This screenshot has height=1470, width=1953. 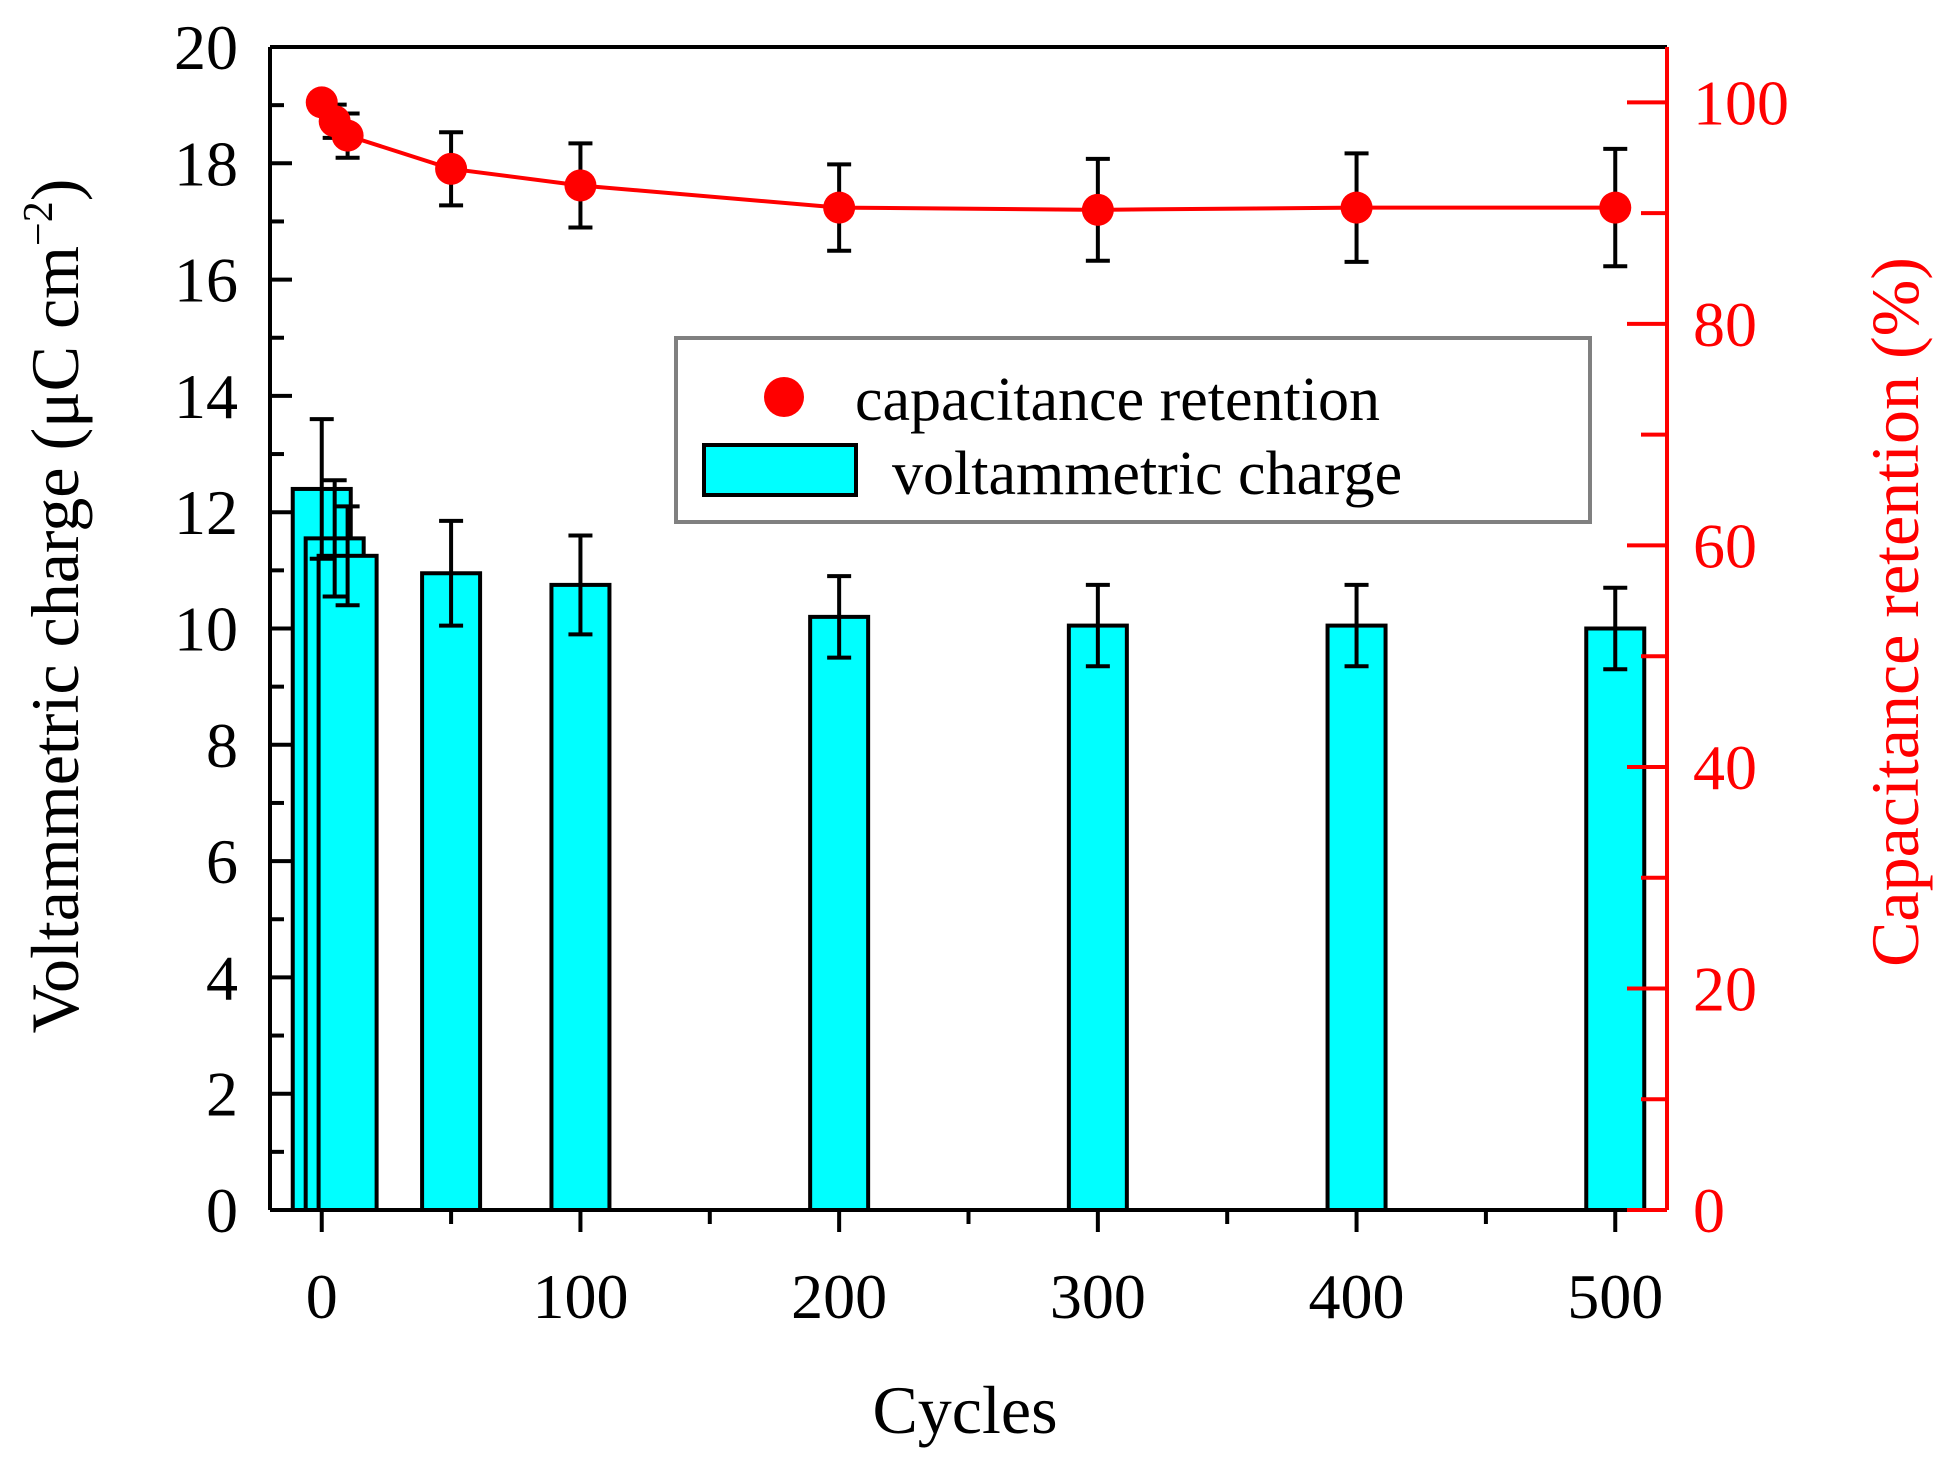 What do you see at coordinates (968, 156) in the screenshot?
I see `retention-line` at bounding box center [968, 156].